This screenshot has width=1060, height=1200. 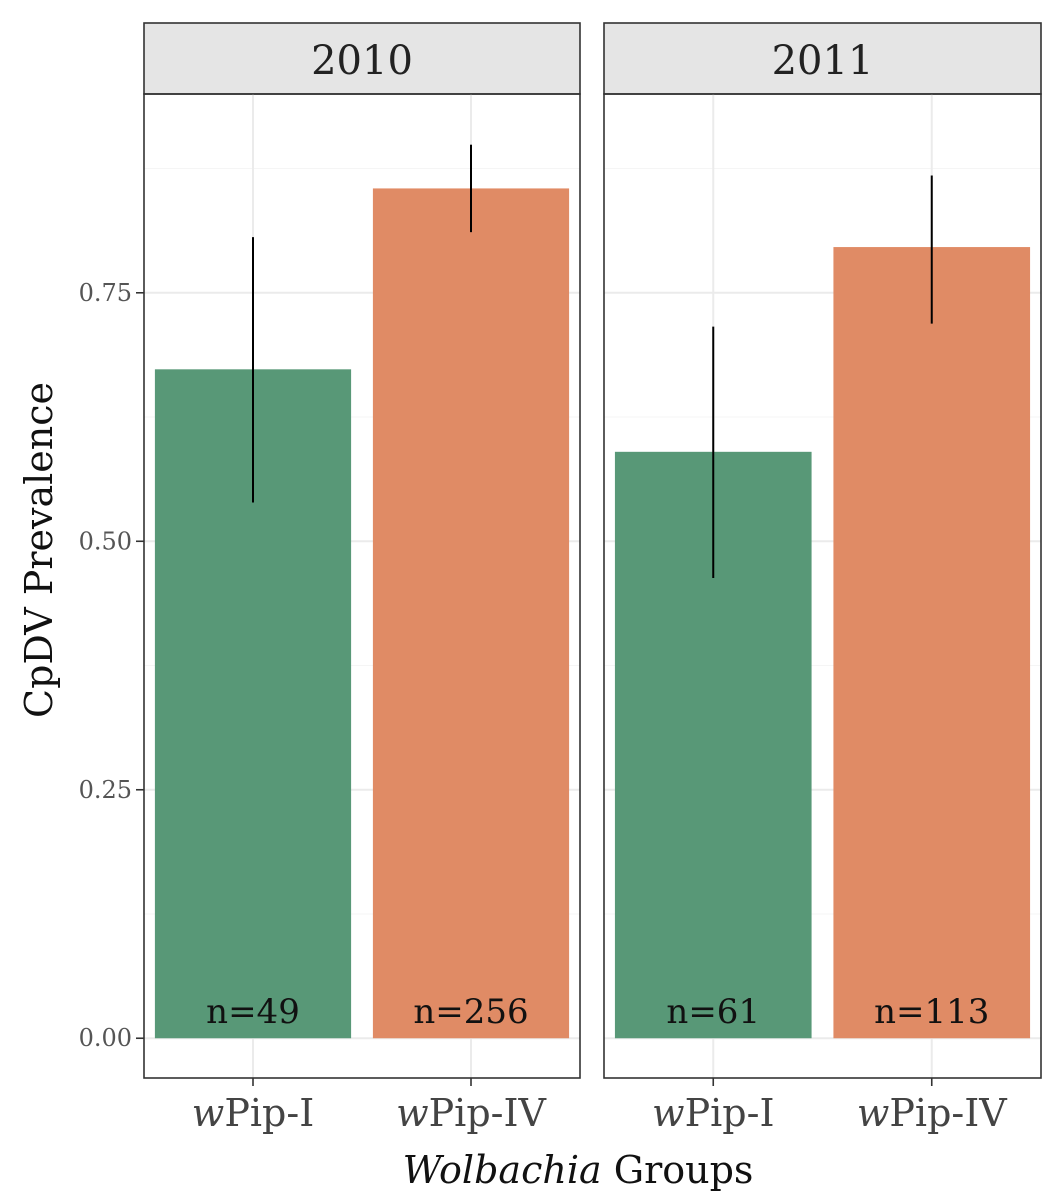 What do you see at coordinates (362, 61) in the screenshot?
I see `panel-strip-label: 2010` at bounding box center [362, 61].